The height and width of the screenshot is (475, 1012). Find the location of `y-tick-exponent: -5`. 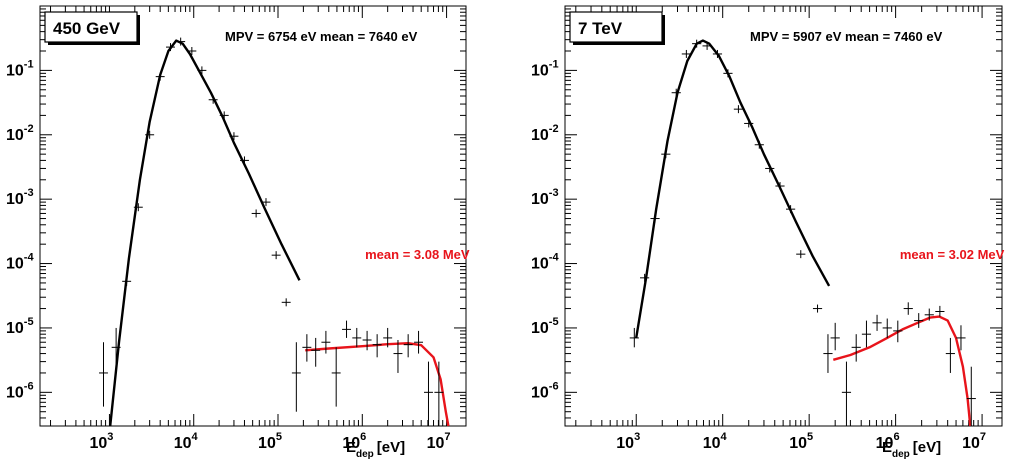

y-tick-exponent: -5 is located at coordinates (29, 322).